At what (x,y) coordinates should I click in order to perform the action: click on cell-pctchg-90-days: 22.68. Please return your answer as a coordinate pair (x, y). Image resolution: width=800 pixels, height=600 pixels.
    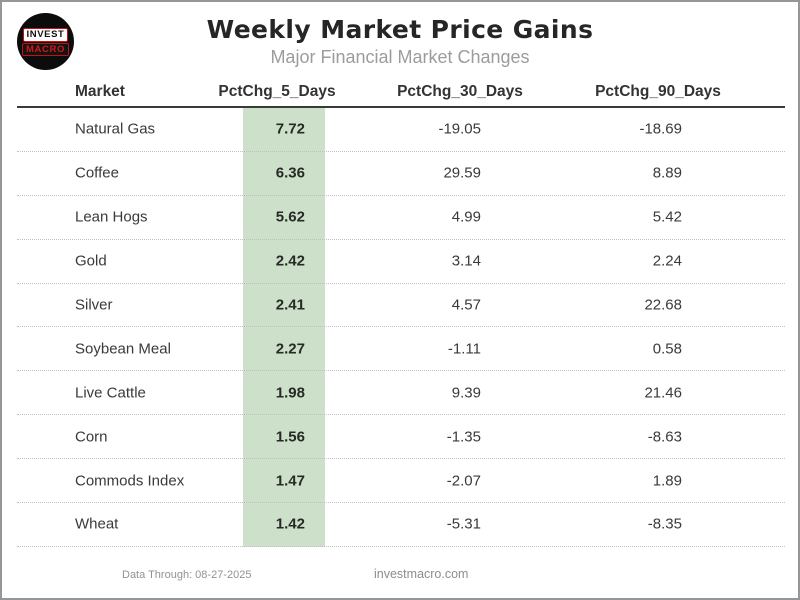
    Looking at the image, I should click on (663, 305).